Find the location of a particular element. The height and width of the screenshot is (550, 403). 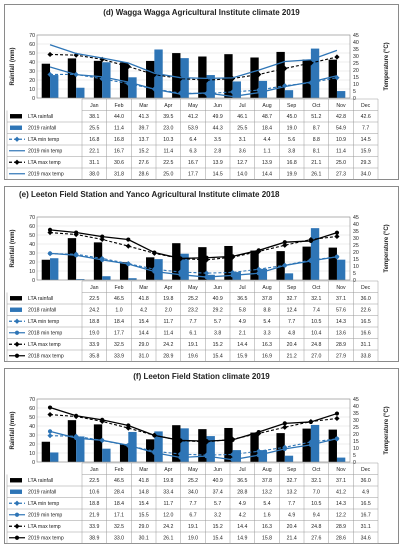

table-value: 8.7 is located at coordinates (316, 129).